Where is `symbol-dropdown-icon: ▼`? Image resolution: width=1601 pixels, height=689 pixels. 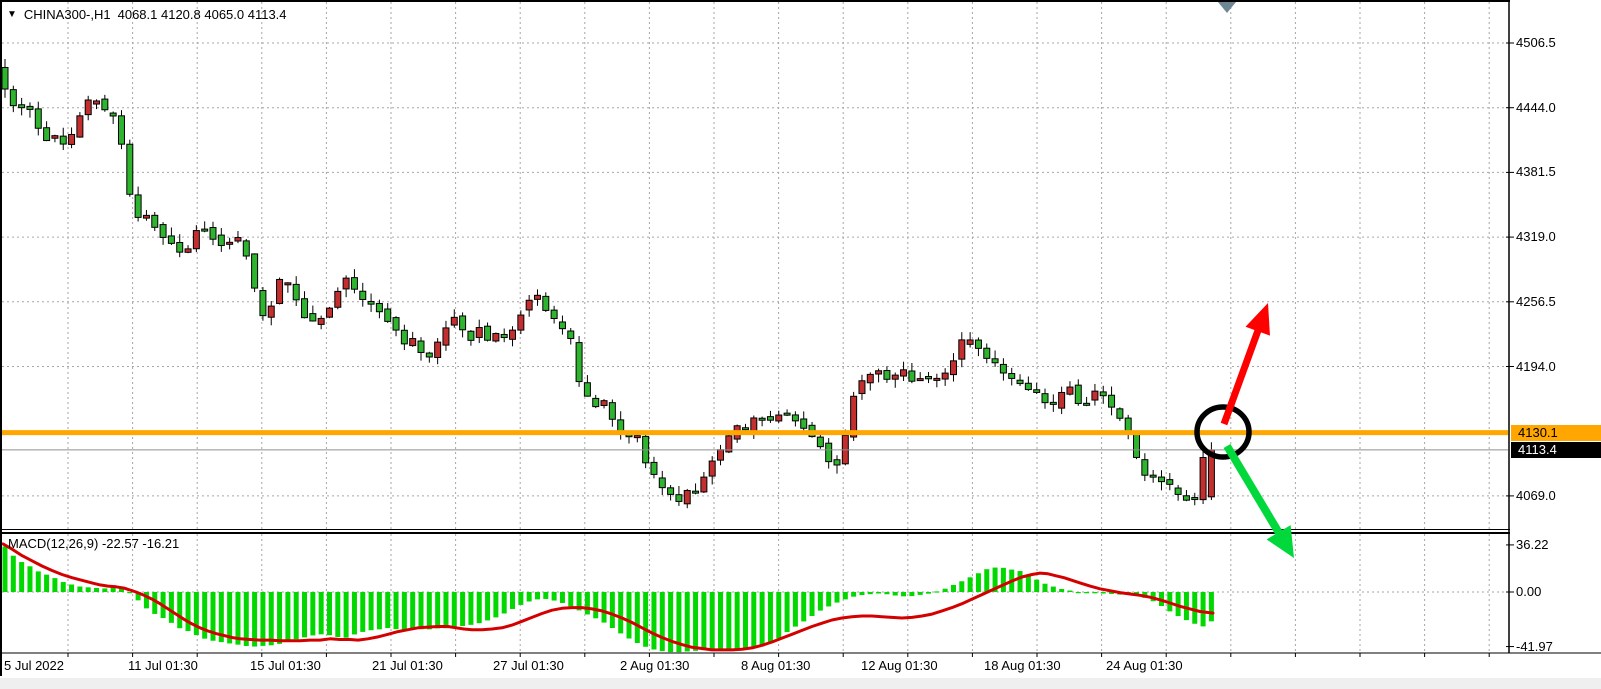
symbol-dropdown-icon: ▼ is located at coordinates (12, 14).